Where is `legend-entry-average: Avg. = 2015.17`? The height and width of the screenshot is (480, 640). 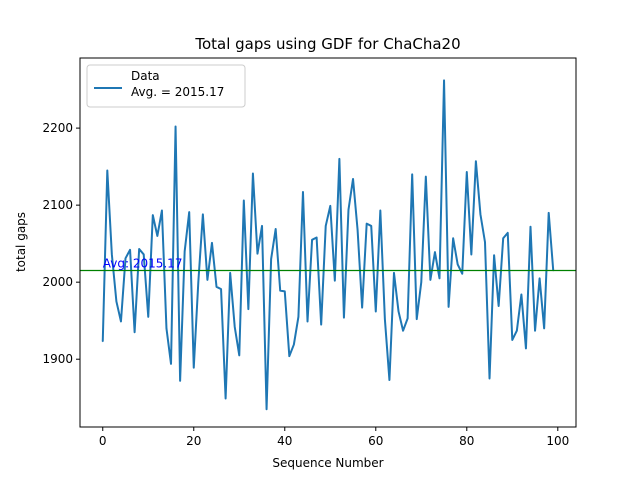 legend-entry-average: Avg. = 2015.17 is located at coordinates (177, 92).